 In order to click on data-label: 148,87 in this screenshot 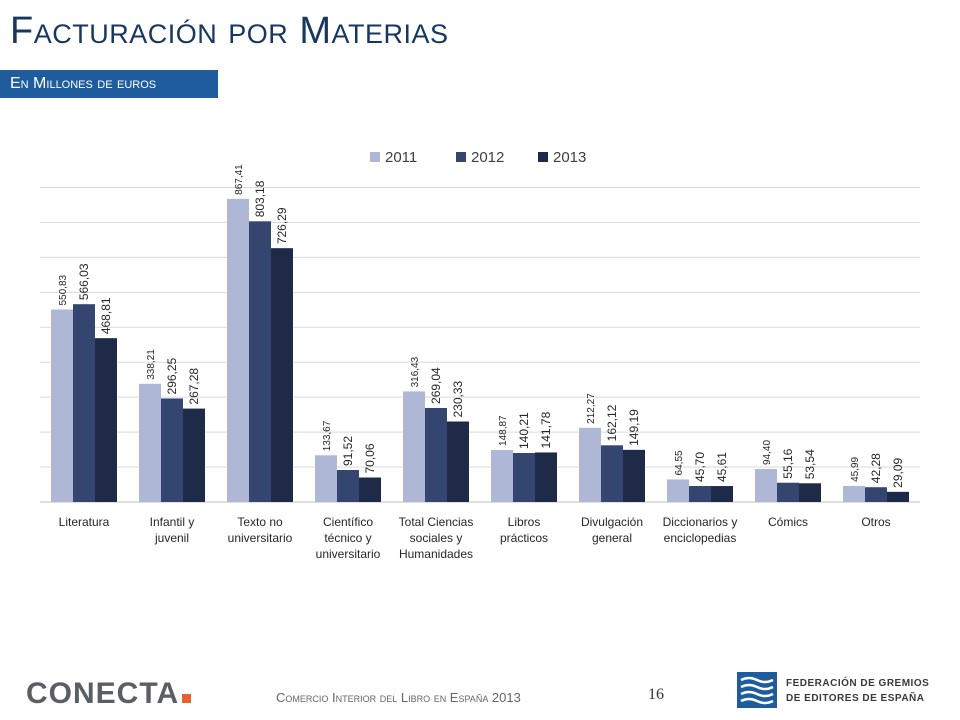, I will do `click(503, 430)`.